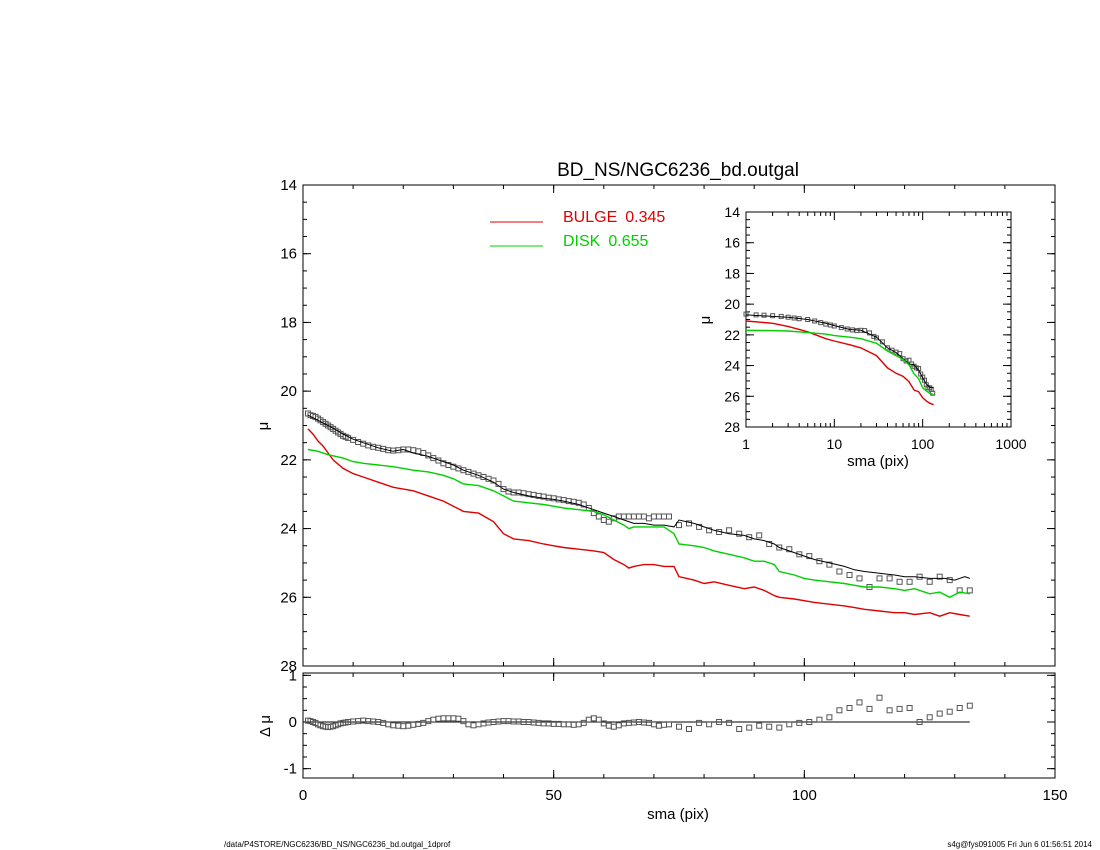  I want to click on residual-series, so click(638, 713).